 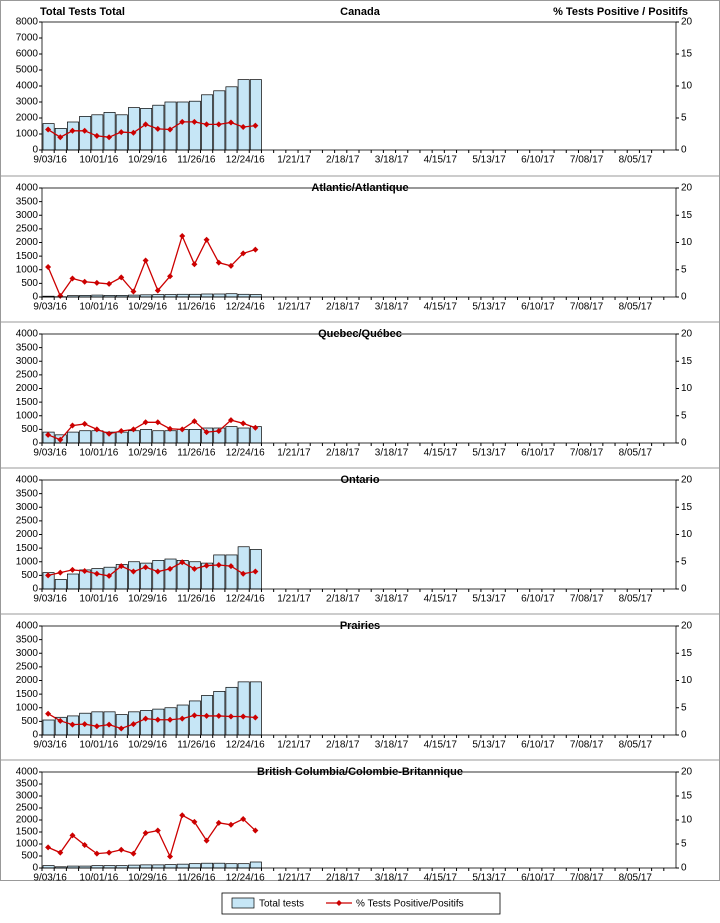 What do you see at coordinates (27, 561) in the screenshot?
I see `y-tick-label: 1000` at bounding box center [27, 561].